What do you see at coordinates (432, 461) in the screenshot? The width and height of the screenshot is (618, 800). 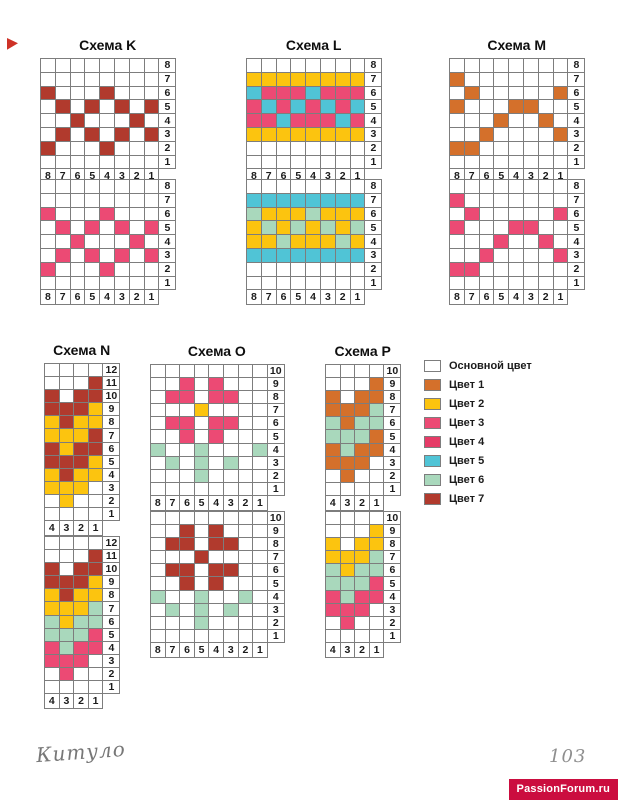 I see `legend-swatch` at bounding box center [432, 461].